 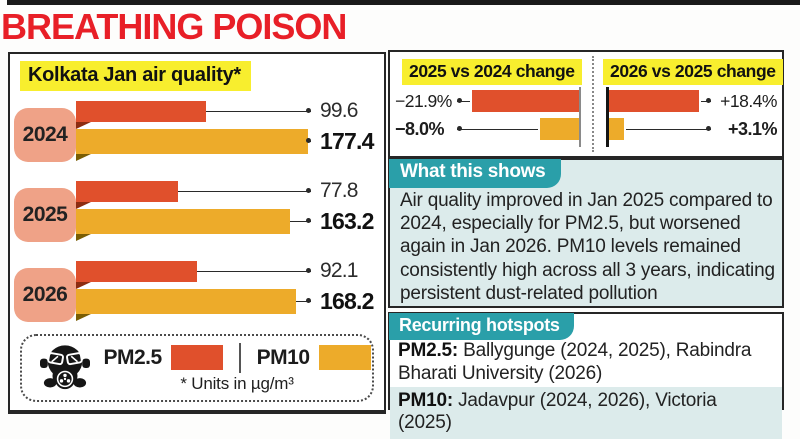 What do you see at coordinates (344, 357) in the screenshot?
I see `pm10-swatch` at bounding box center [344, 357].